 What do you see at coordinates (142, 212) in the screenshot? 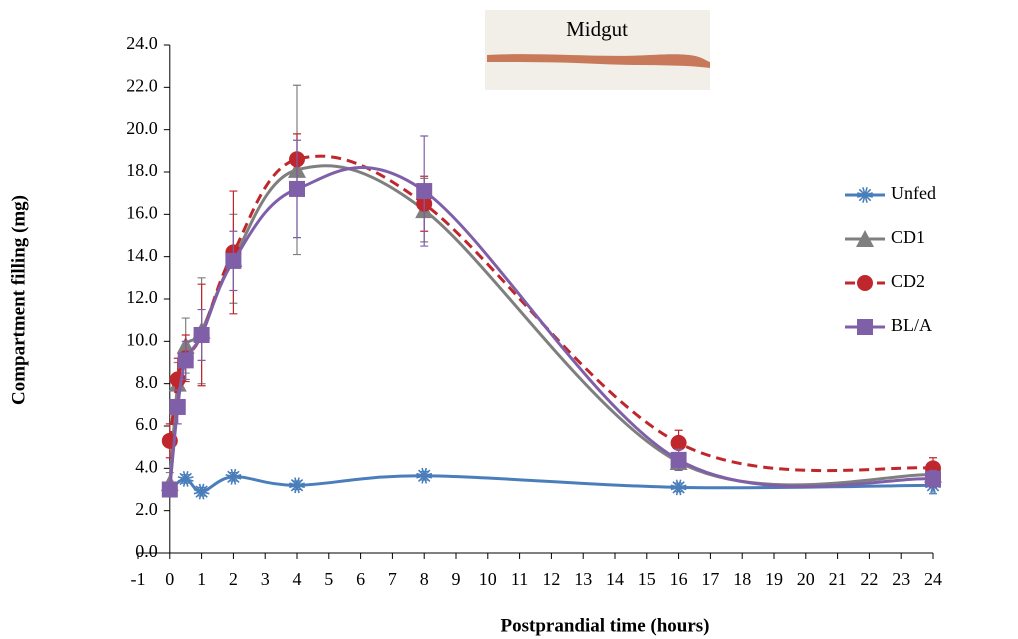
I see `y-tick-label: 16.0` at bounding box center [142, 212].